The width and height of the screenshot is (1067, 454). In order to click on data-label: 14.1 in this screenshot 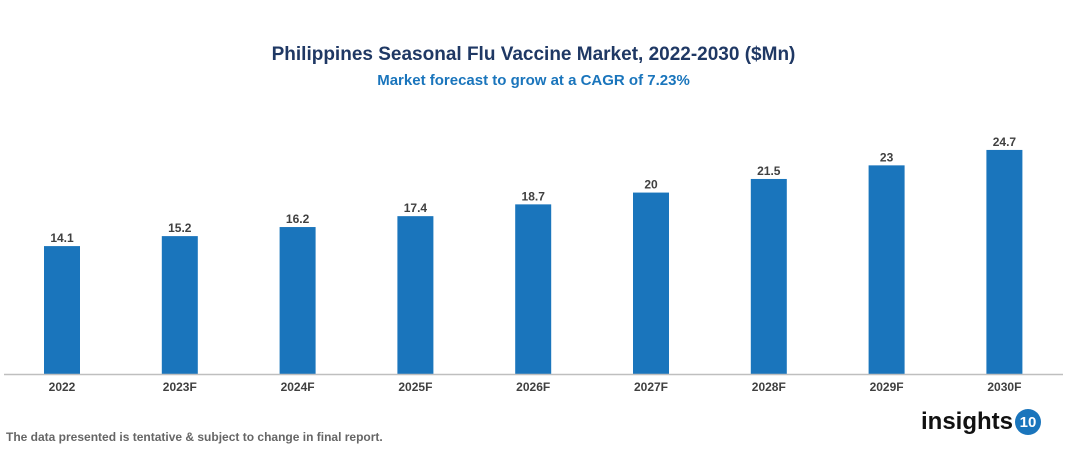, I will do `click(62, 238)`.